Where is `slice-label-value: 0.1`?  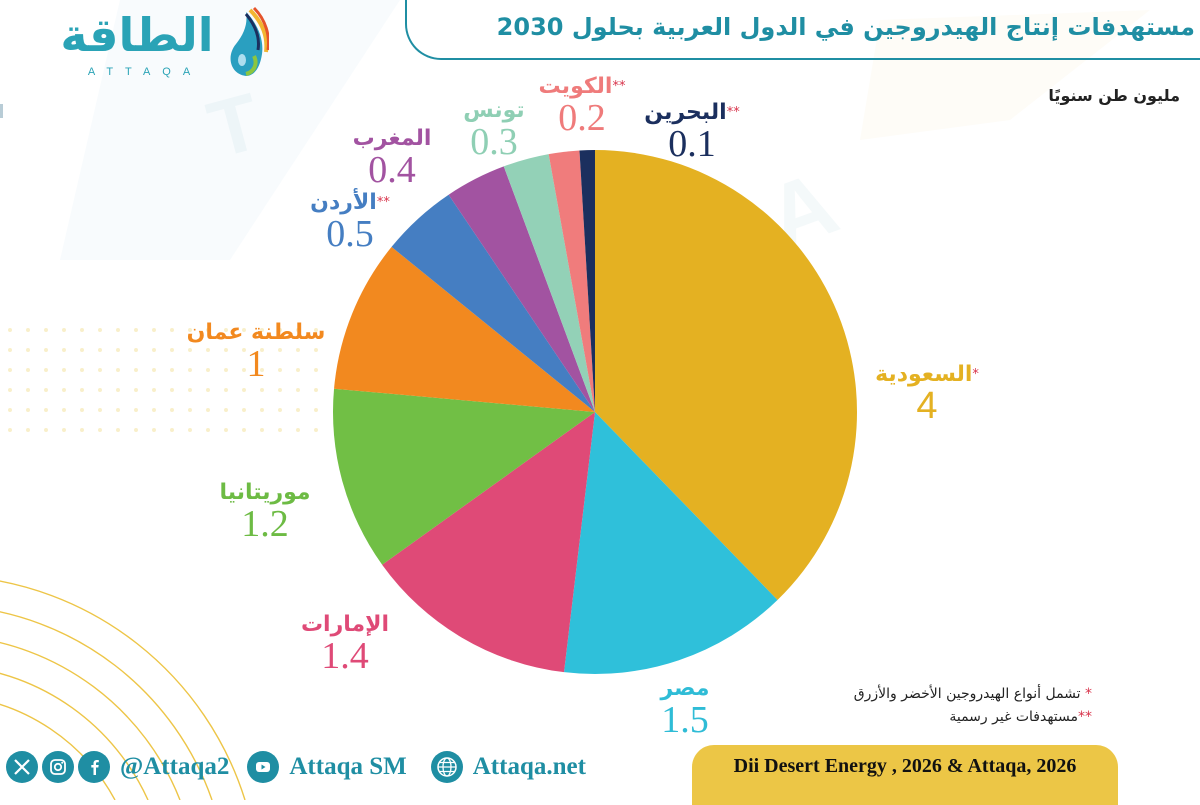 slice-label-value: 0.1 is located at coordinates (692, 144).